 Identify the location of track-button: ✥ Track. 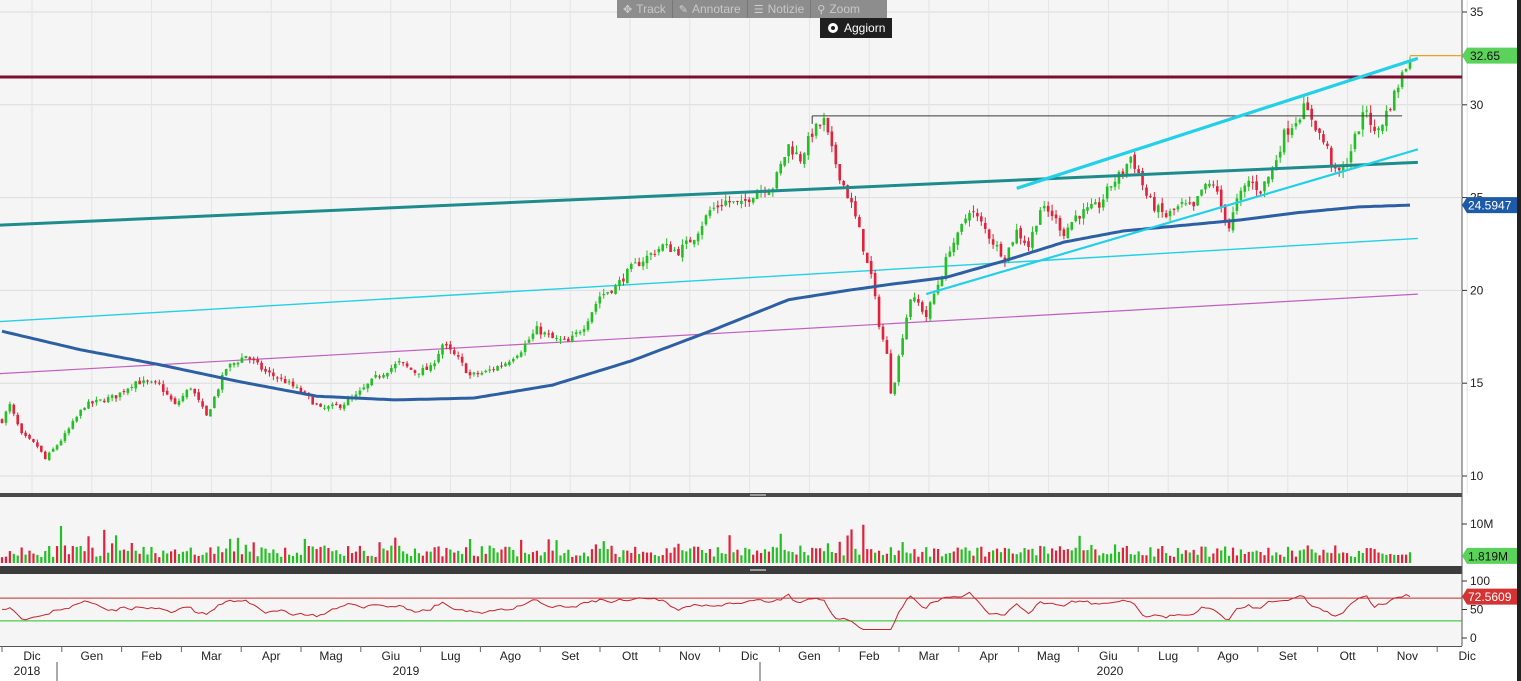
(645, 9).